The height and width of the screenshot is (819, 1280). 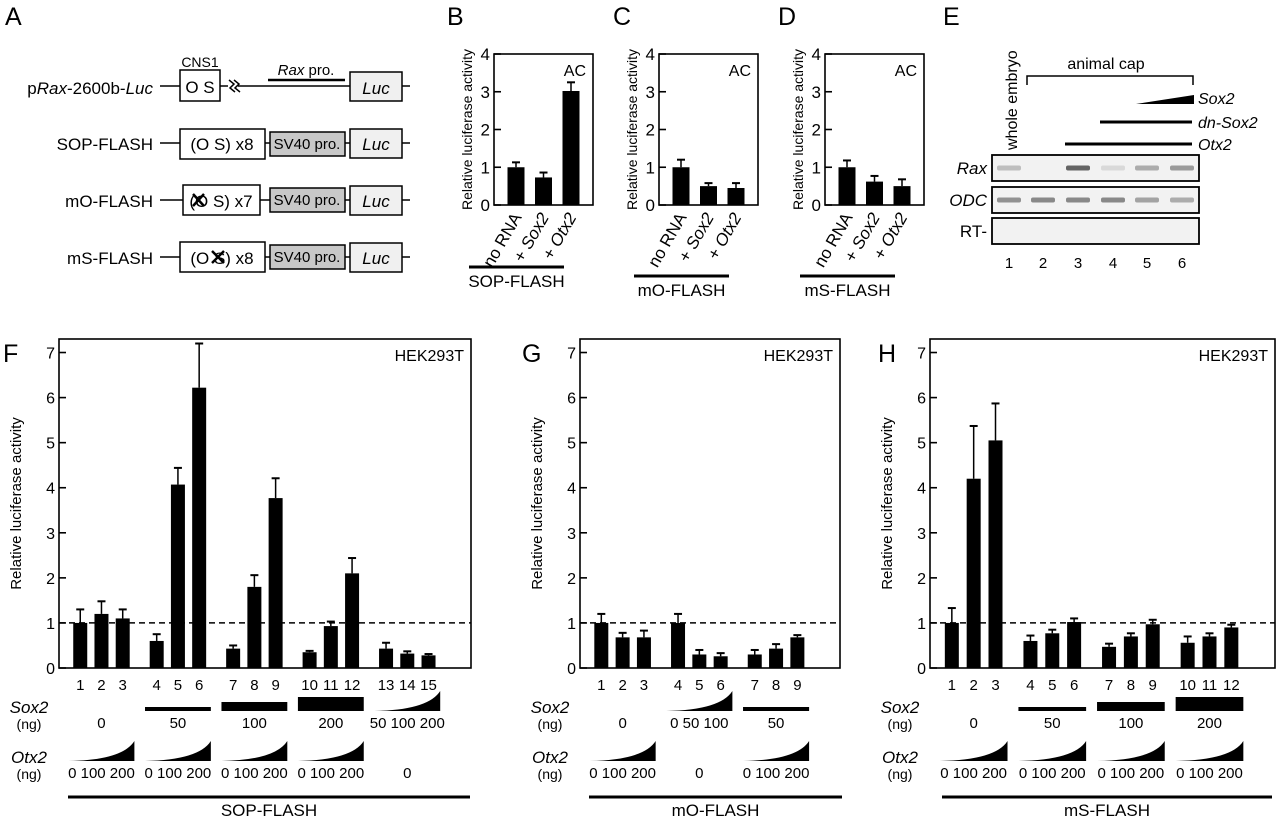 I want to click on panel-label-g: G, so click(x=531, y=354).